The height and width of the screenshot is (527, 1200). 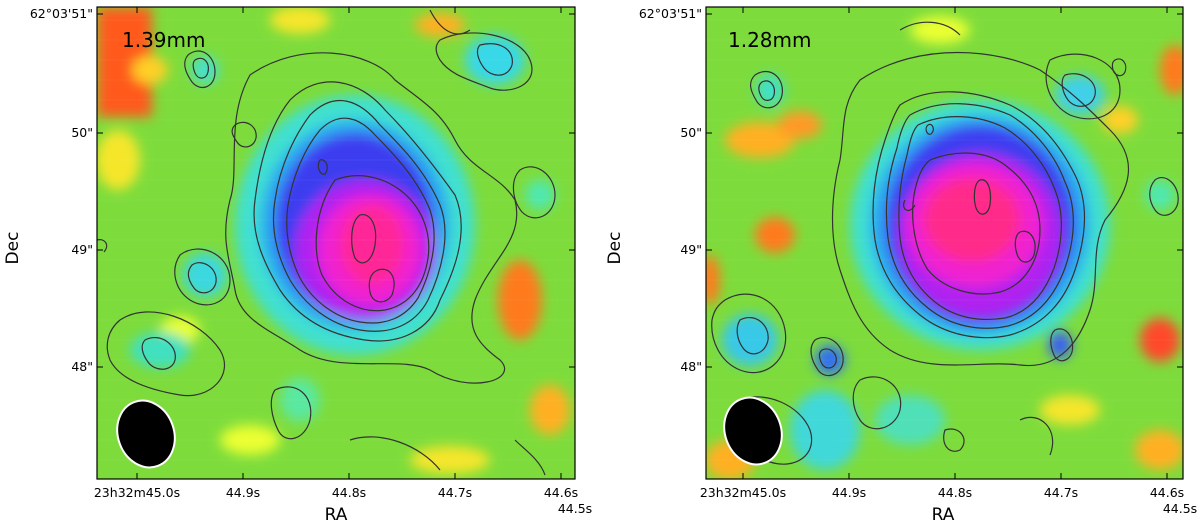 What do you see at coordinates (164, 40) in the screenshot?
I see `left-band-label: 1.39mm` at bounding box center [164, 40].